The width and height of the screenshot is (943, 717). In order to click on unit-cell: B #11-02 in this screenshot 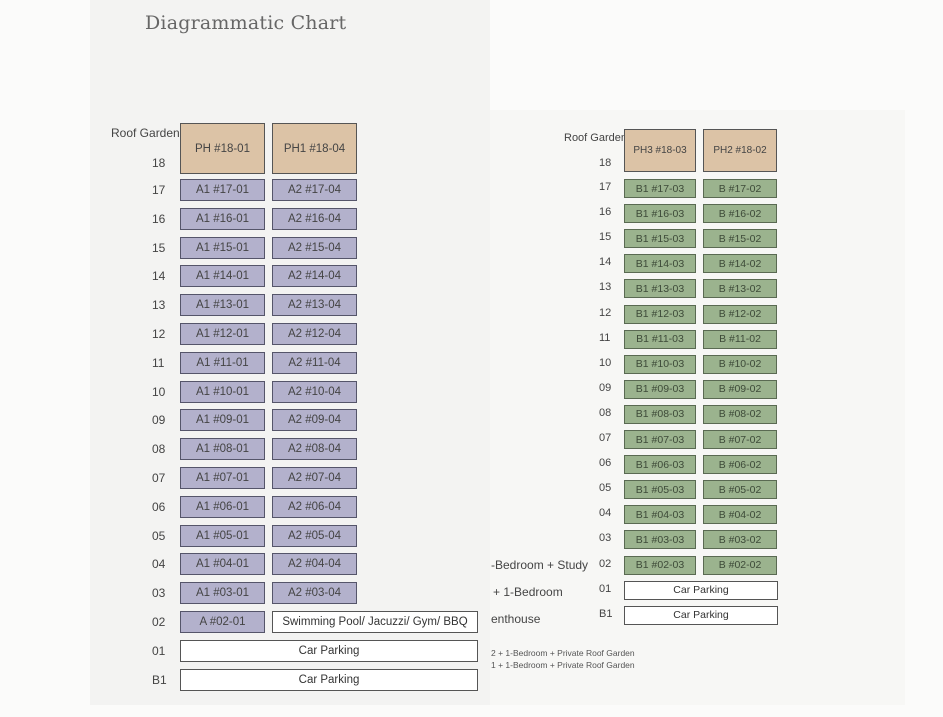, I will do `click(740, 339)`.